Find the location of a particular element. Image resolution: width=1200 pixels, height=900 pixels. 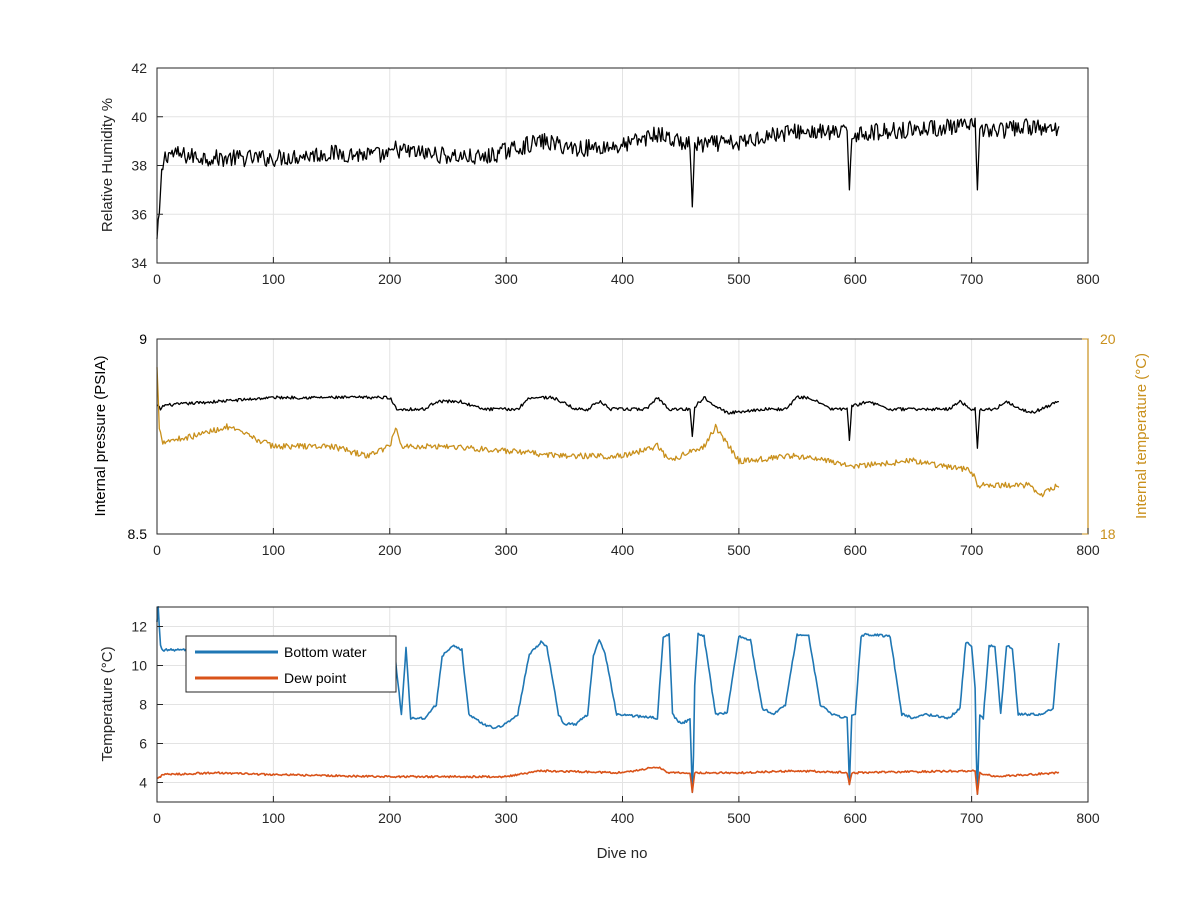

y-tick-label: 12 is located at coordinates (139, 627).